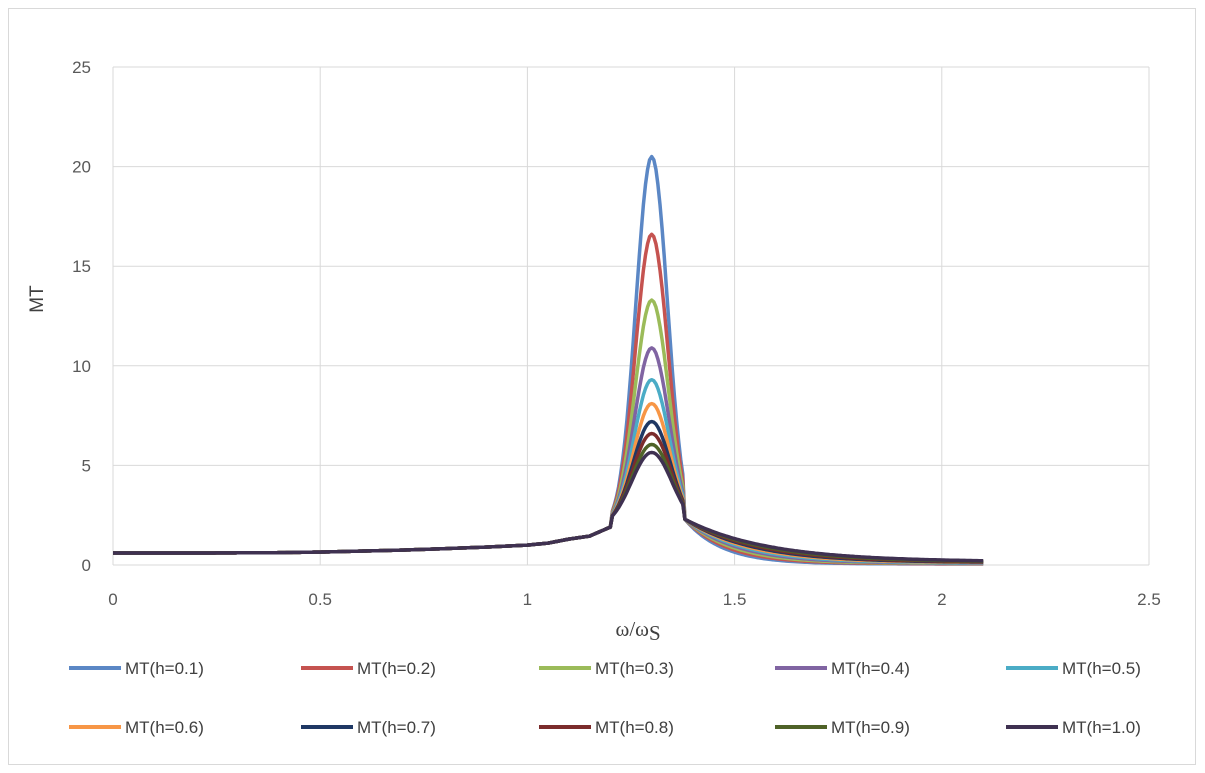 The image size is (1205, 773). I want to click on x-tick-label: 0.5, so click(320, 599).